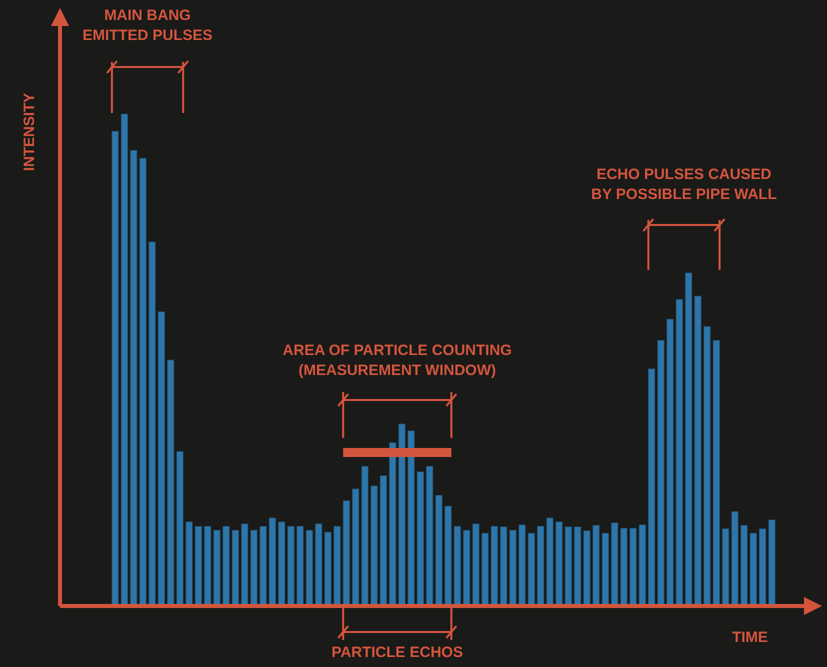  I want to click on x-axis-title: TIME, so click(750, 637).